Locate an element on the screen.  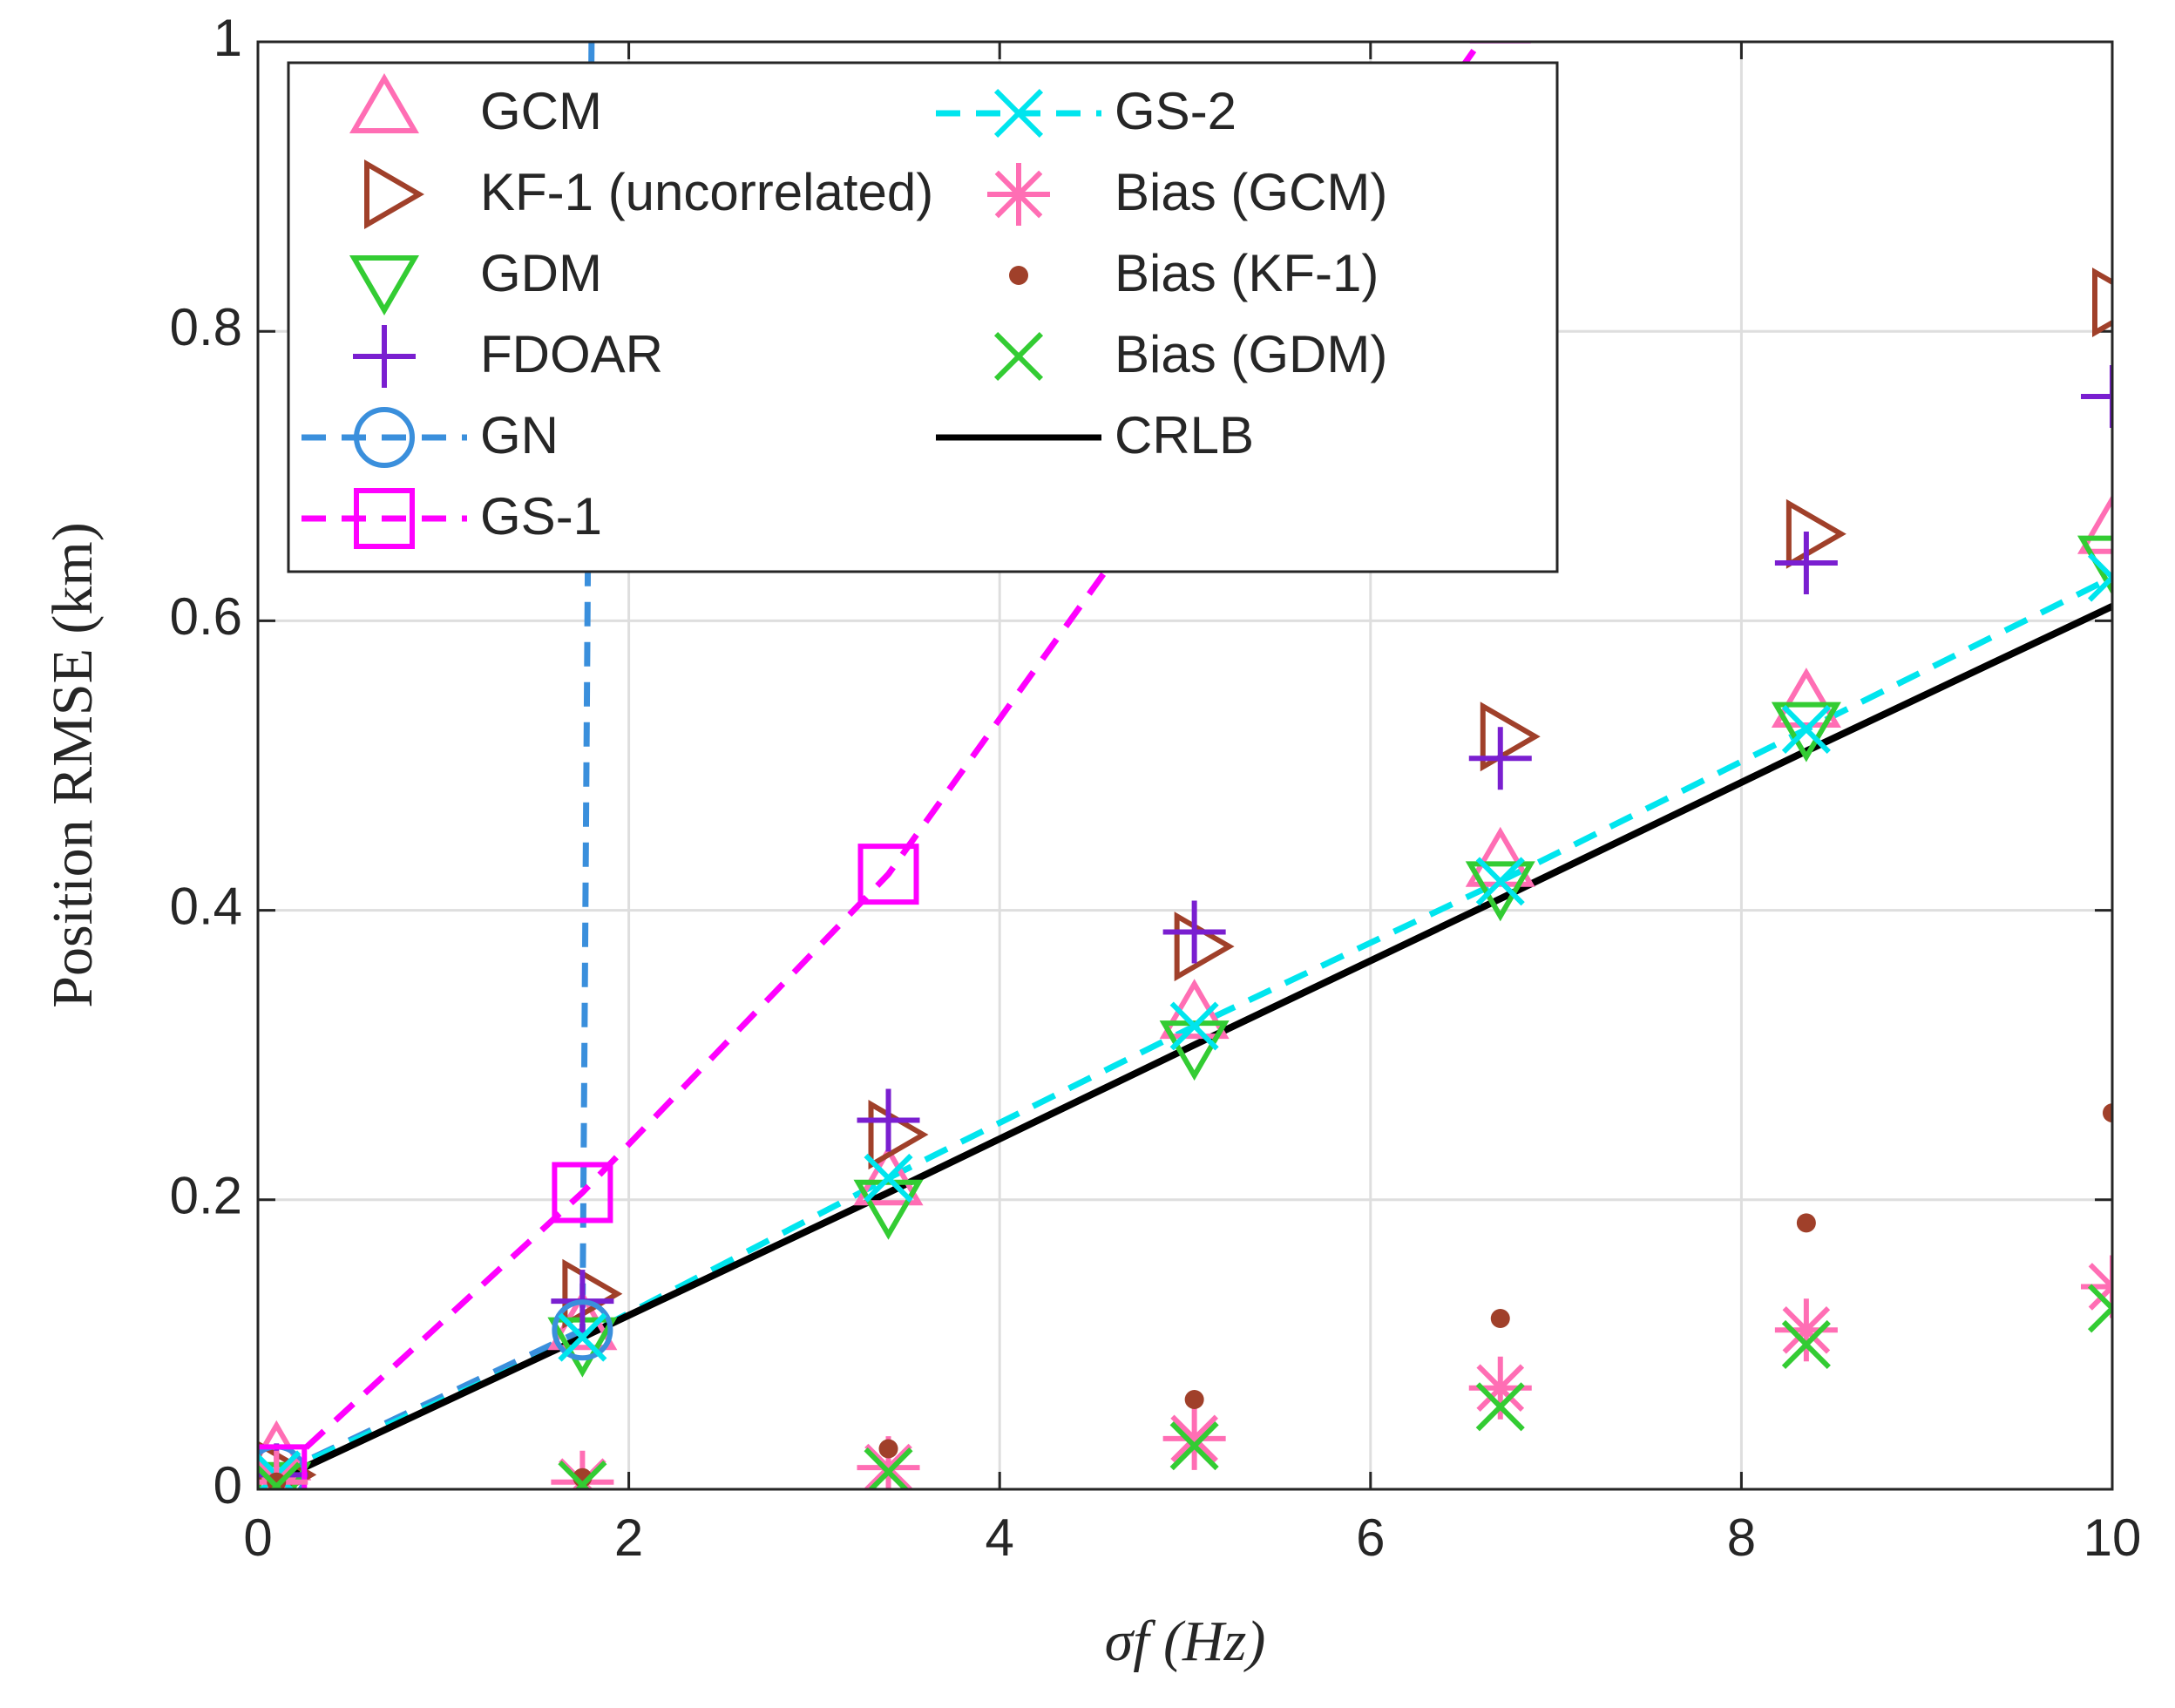
x-tick-label: 8 is located at coordinates (1741, 1537).